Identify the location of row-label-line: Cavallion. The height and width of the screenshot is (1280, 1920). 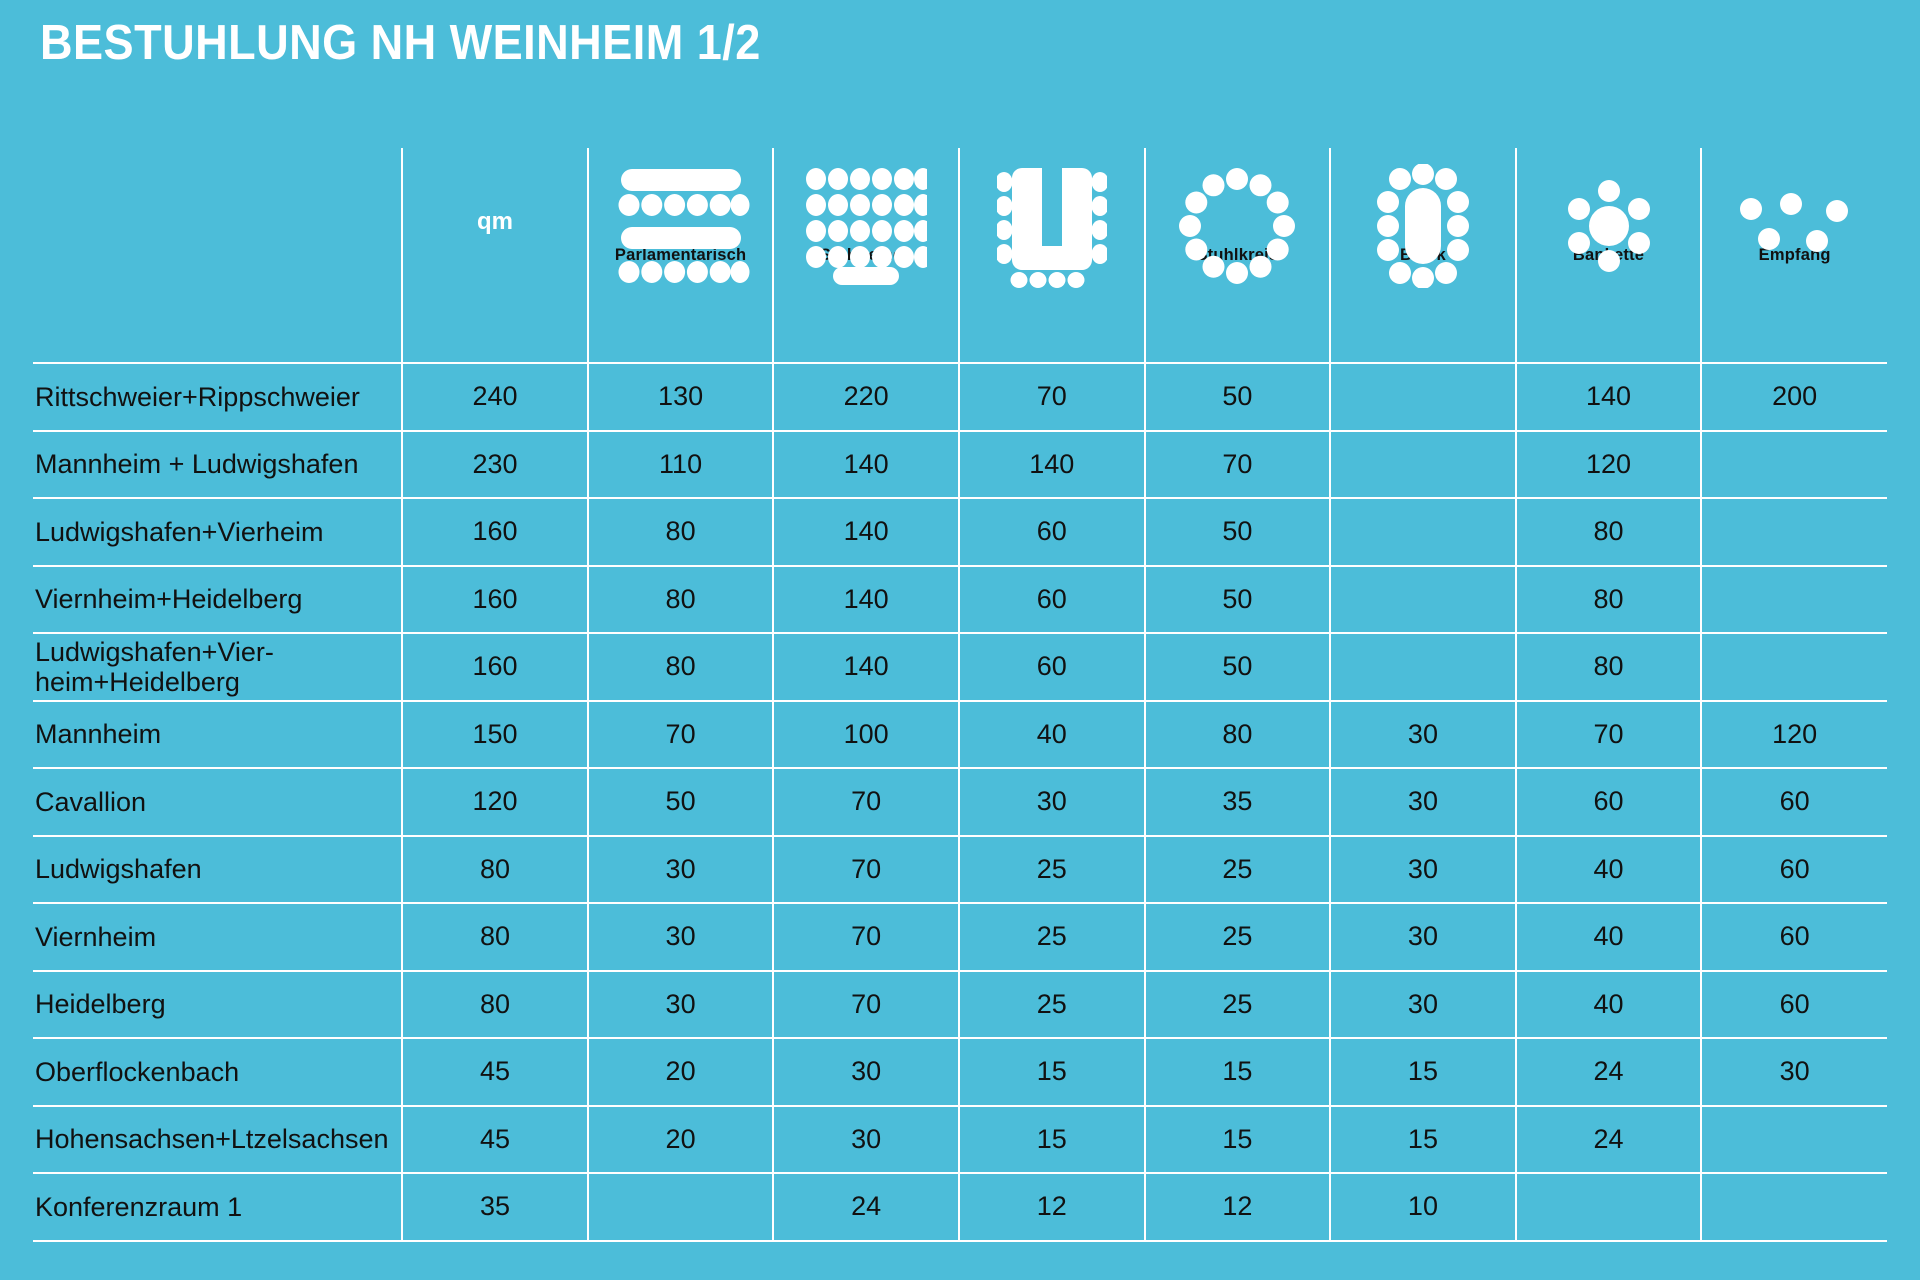
(91, 801).